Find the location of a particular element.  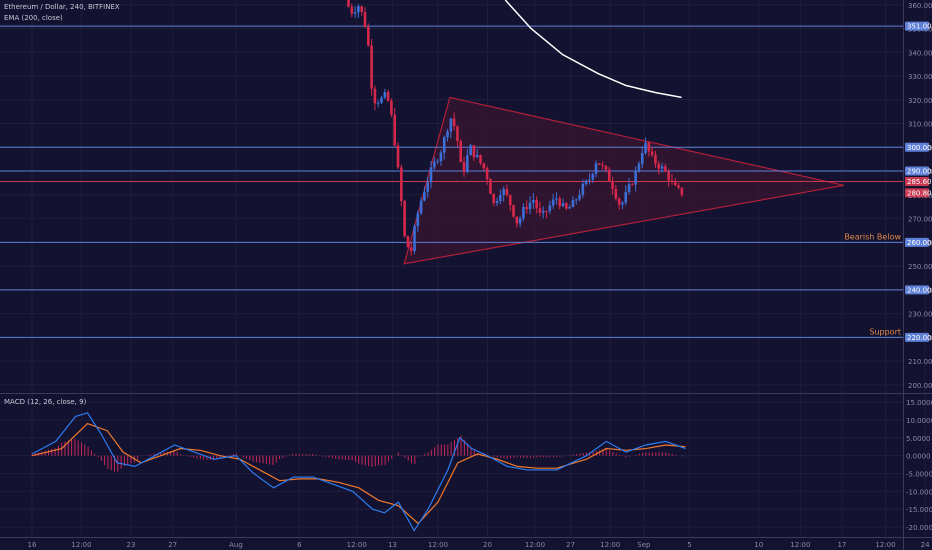

price-tag-label: 260.00 is located at coordinates (919, 243).